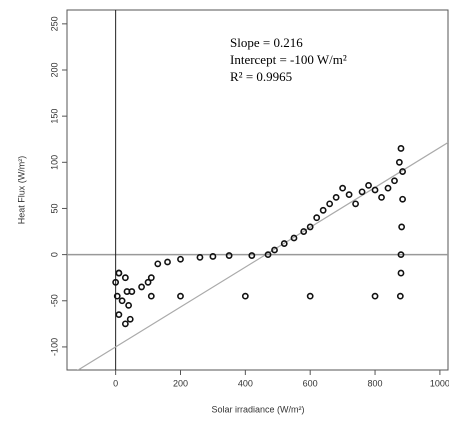  What do you see at coordinates (21, 190) in the screenshot?
I see `y-axis-label: Heat Flux (W/m²)` at bounding box center [21, 190].